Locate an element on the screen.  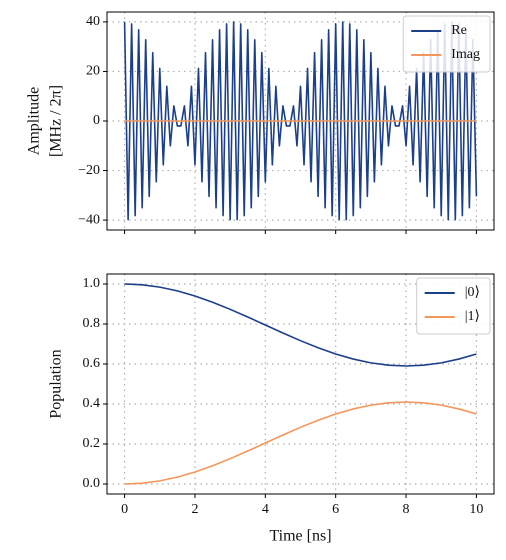
x-axis-label: Time [ns] is located at coordinates (300, 536).